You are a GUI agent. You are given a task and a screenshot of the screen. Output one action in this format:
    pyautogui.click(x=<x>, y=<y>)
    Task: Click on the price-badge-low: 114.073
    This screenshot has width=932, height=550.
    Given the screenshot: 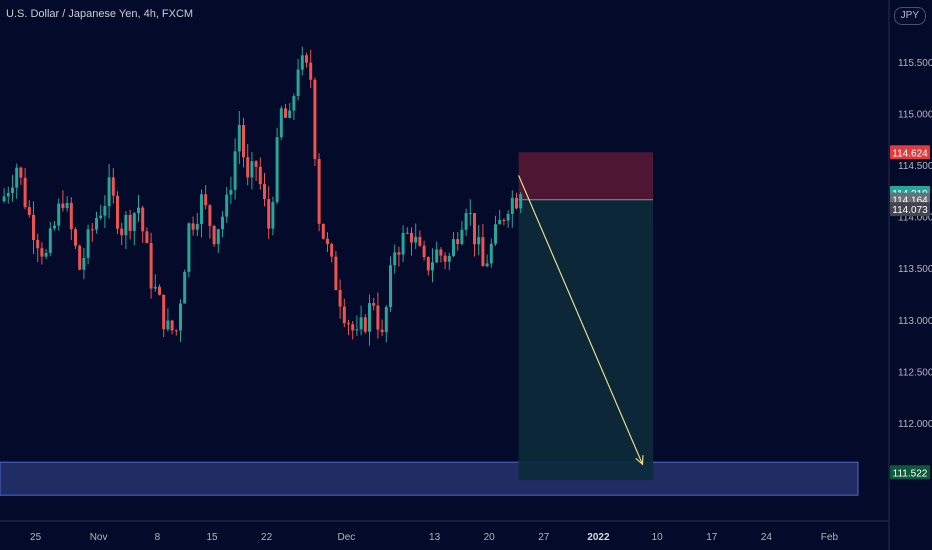 What is the action you would take?
    pyautogui.click(x=910, y=209)
    